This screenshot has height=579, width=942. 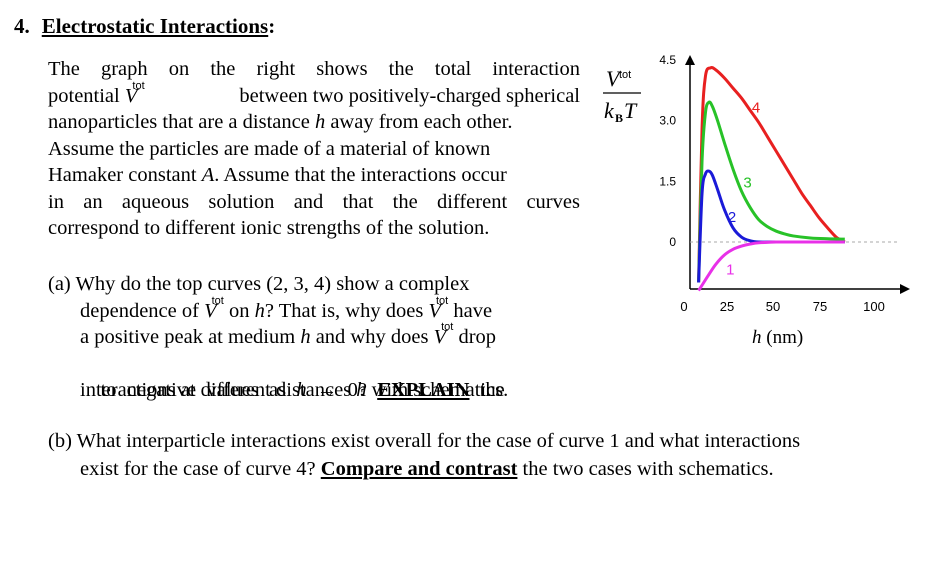 What do you see at coordinates (56, 201) in the screenshot?
I see `intro-word: in` at bounding box center [56, 201].